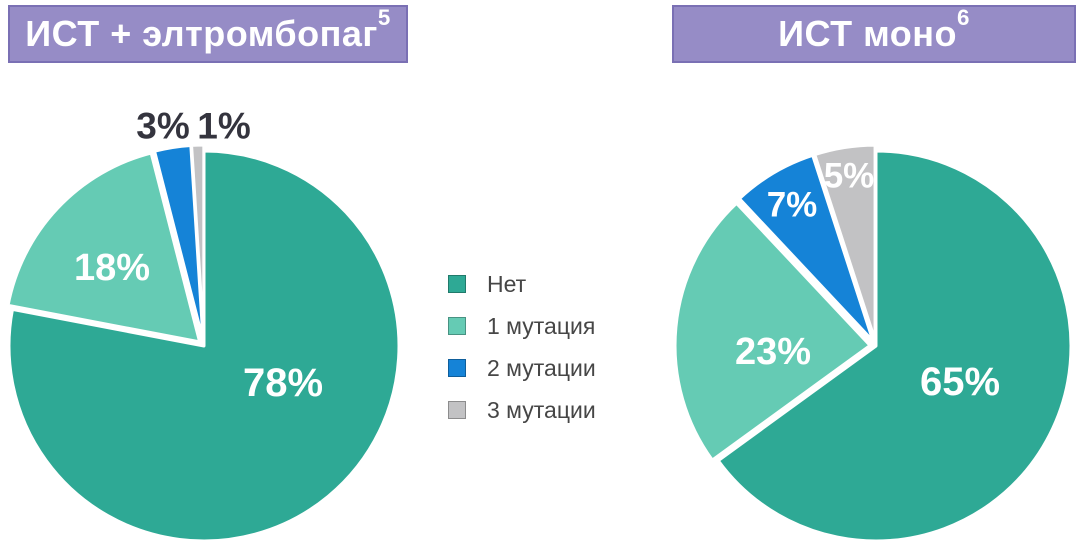 This screenshot has width=1080, height=552. What do you see at coordinates (867, 33) in the screenshot?
I see `header-title-text: ИСТ моно` at bounding box center [867, 33].